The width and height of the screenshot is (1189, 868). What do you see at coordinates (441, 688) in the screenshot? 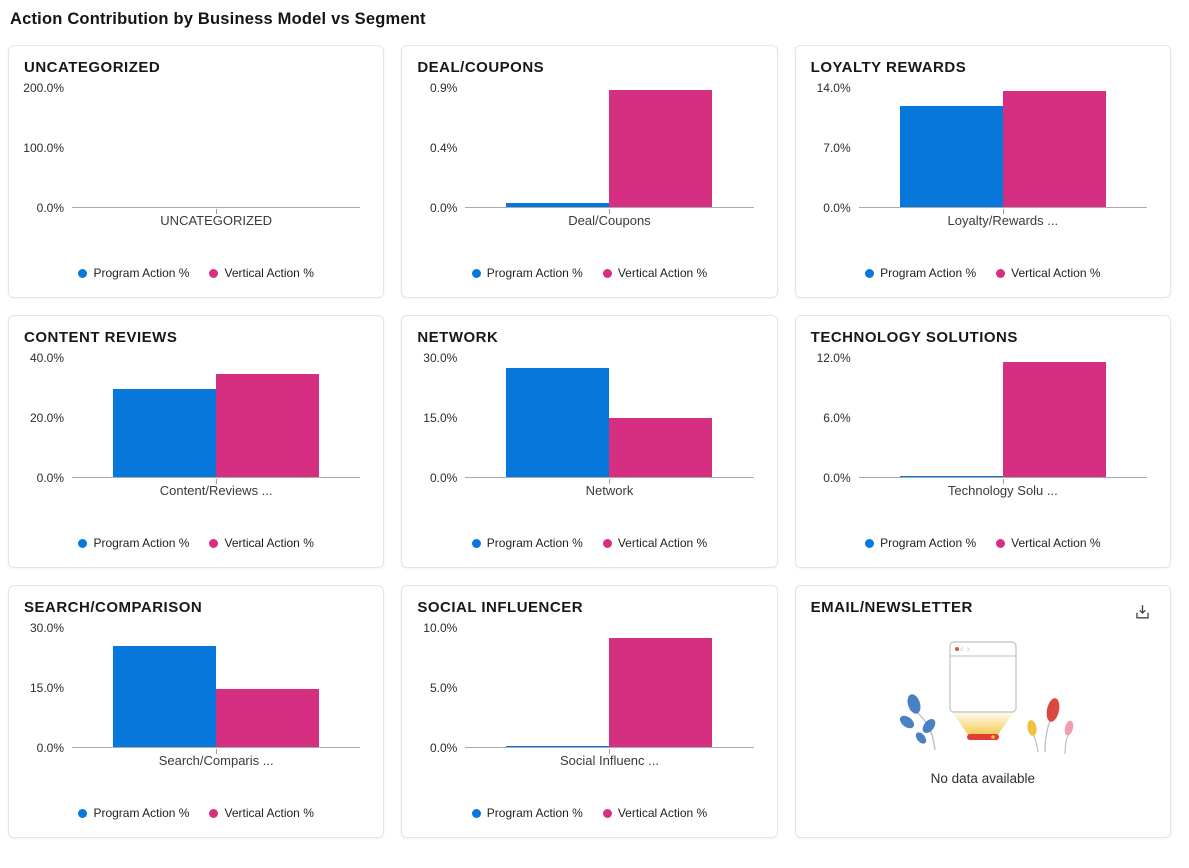
I see `y-axis: 10.0% 5.0% 0.0%` at bounding box center [441, 688].